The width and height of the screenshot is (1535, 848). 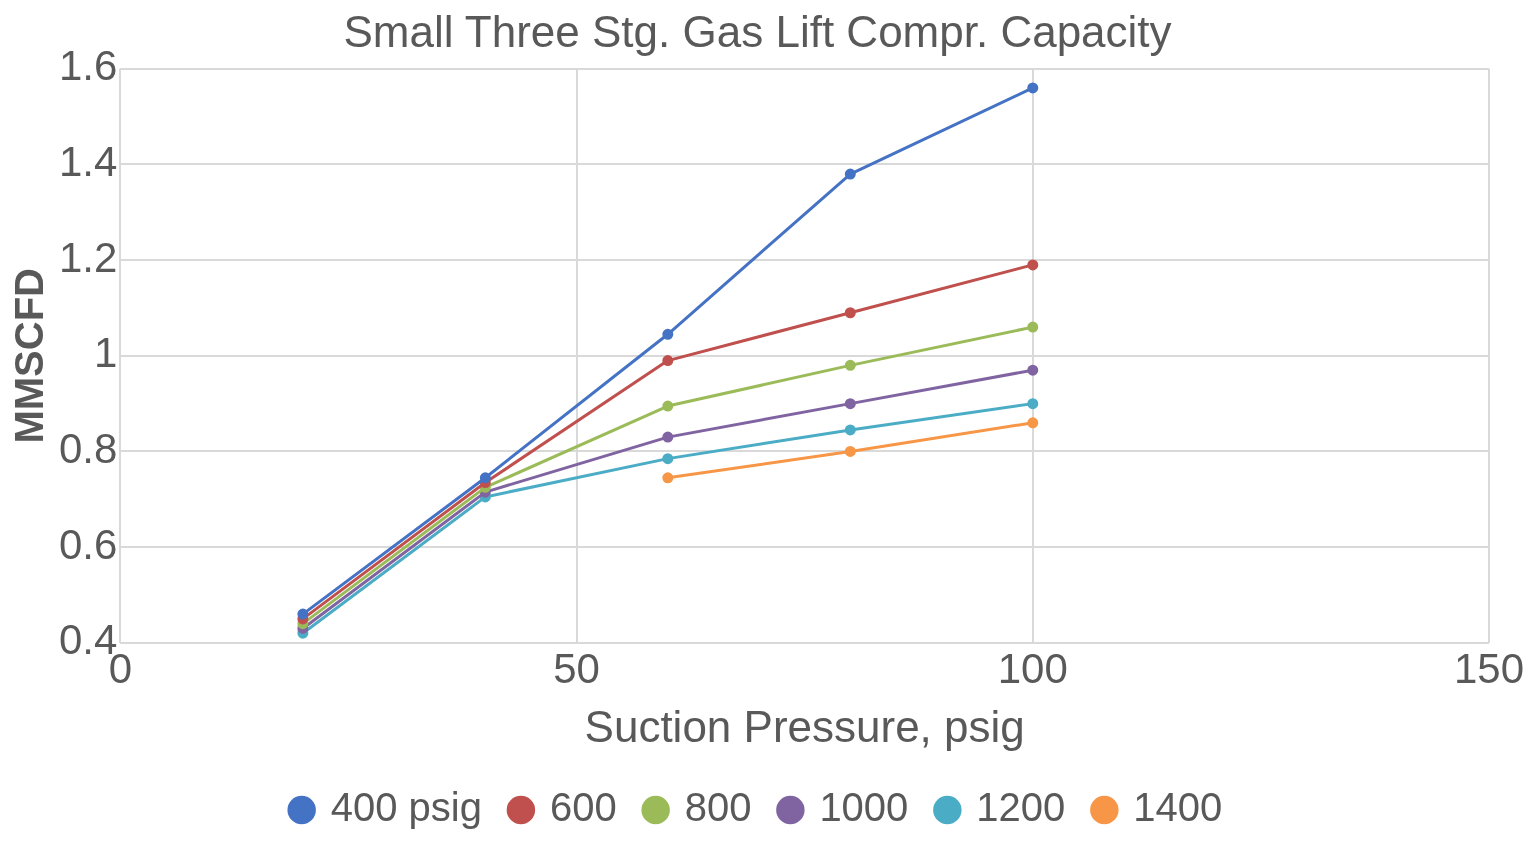 What do you see at coordinates (757, 31) in the screenshot?
I see `chart-title: Small Three Stg. Gas Lift Compr. Capacity` at bounding box center [757, 31].